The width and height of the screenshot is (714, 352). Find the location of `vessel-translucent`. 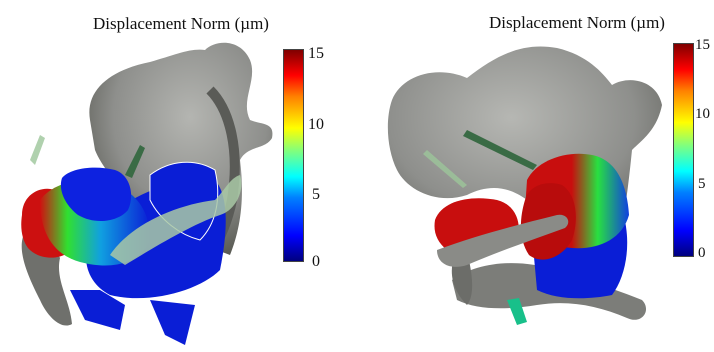

vessel-translucent is located at coordinates (176, 220).